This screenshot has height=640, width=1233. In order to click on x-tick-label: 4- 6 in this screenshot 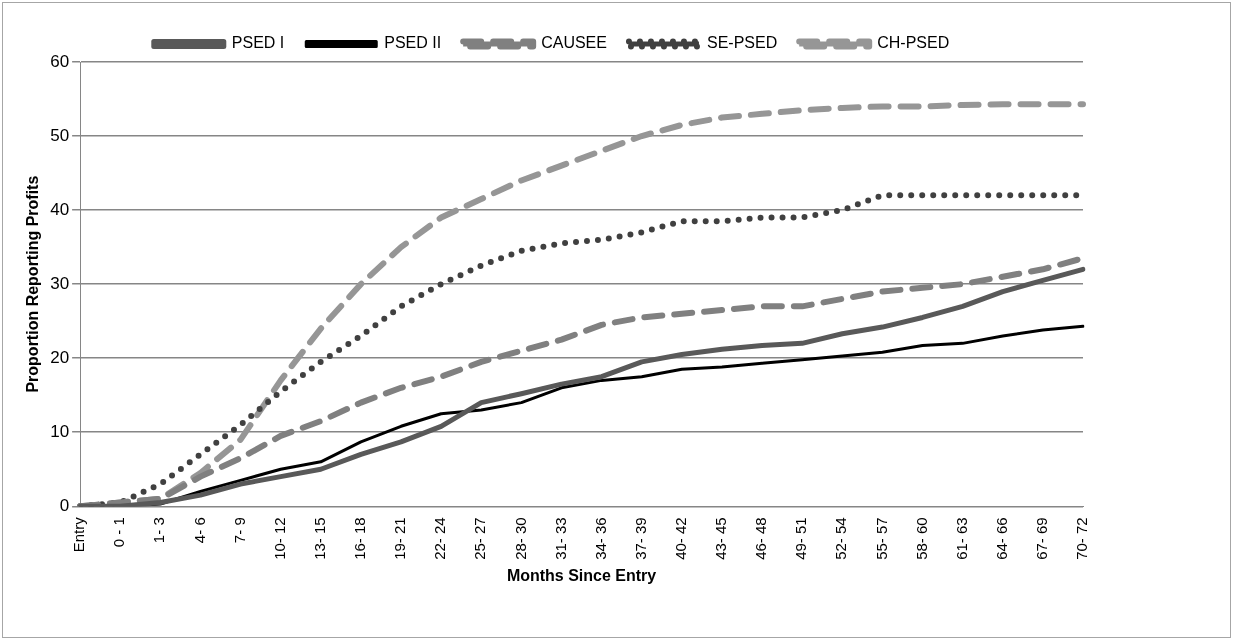, I will do `click(199, 530)`.